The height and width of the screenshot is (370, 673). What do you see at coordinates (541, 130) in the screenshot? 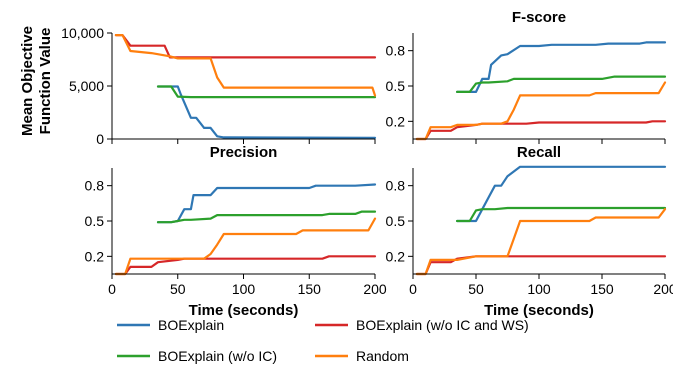
I see `series-line-boexplain-w-o-ic-and-ws` at bounding box center [541, 130].